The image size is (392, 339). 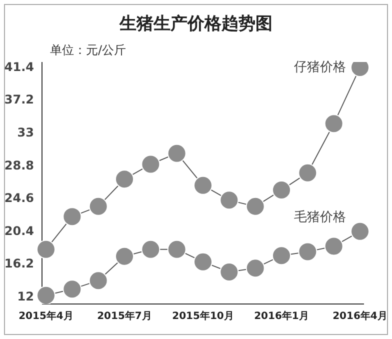 I want to click on y-tick-label: 41.4, so click(x=19, y=67).